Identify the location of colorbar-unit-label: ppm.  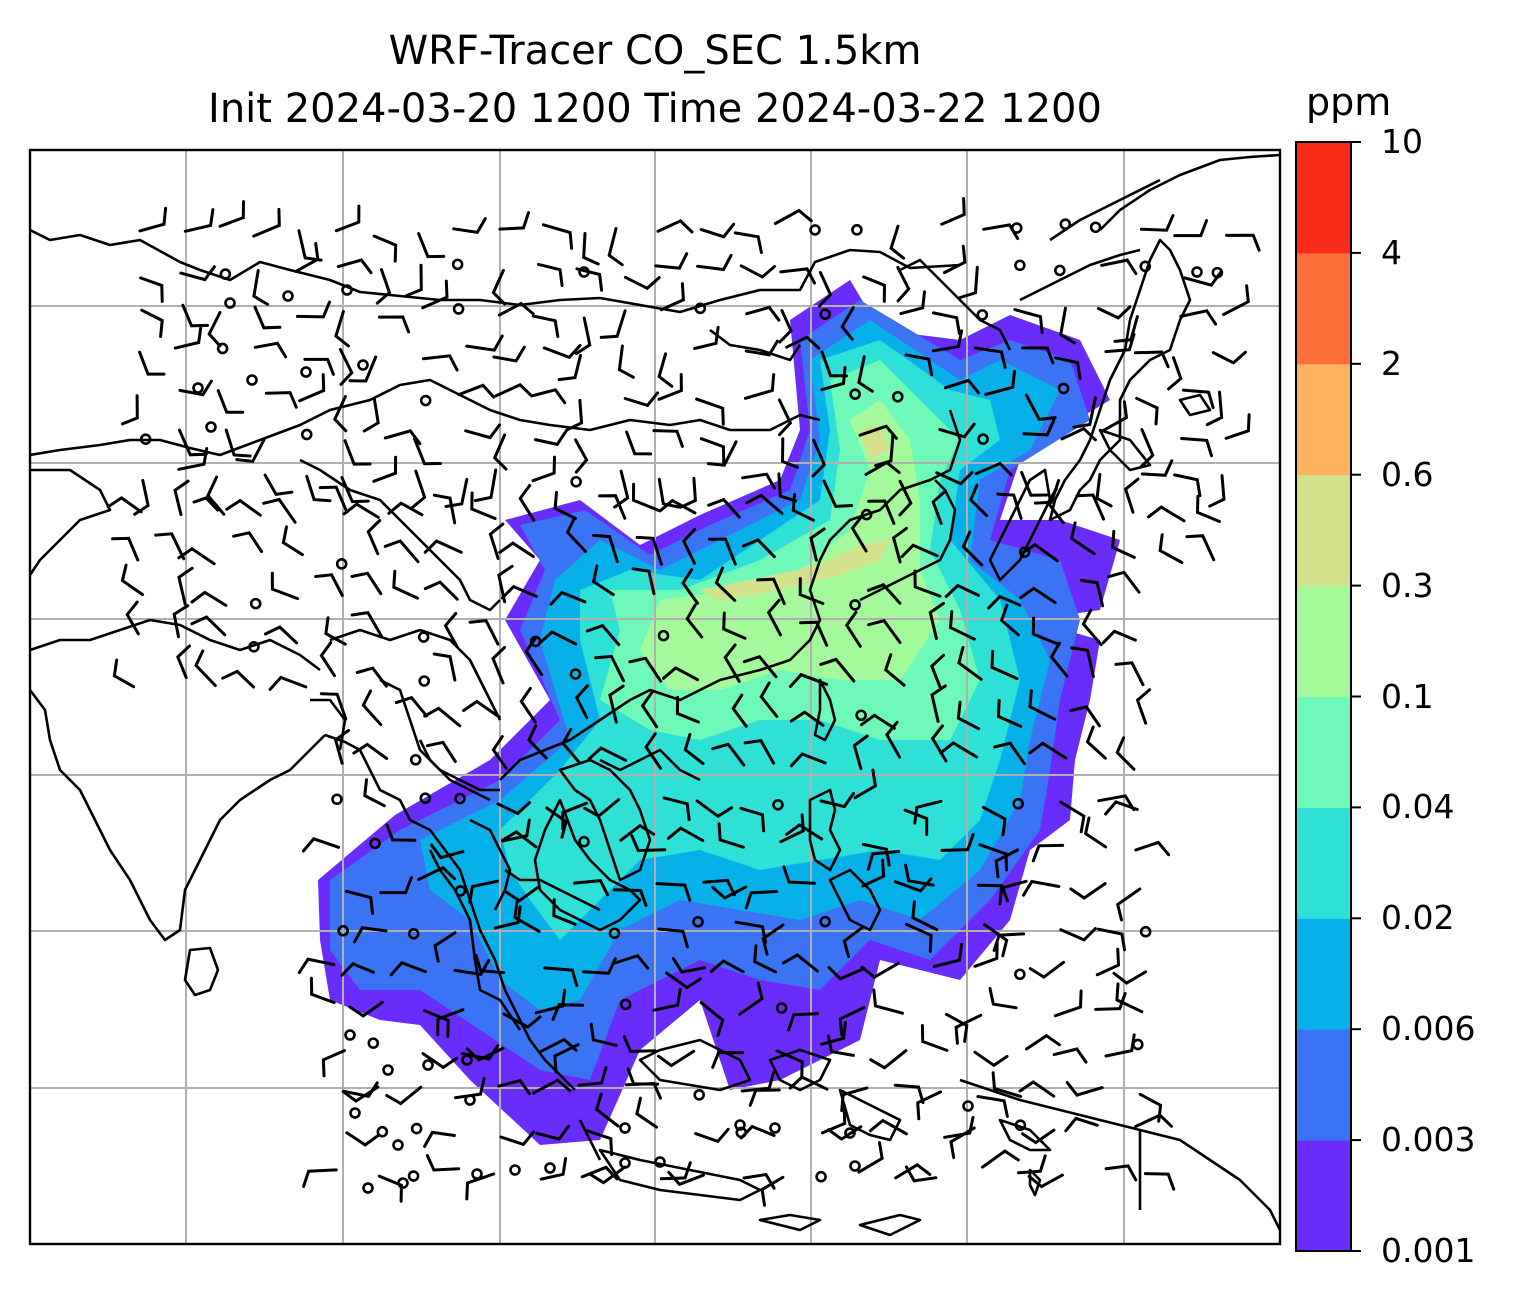
(1349, 102).